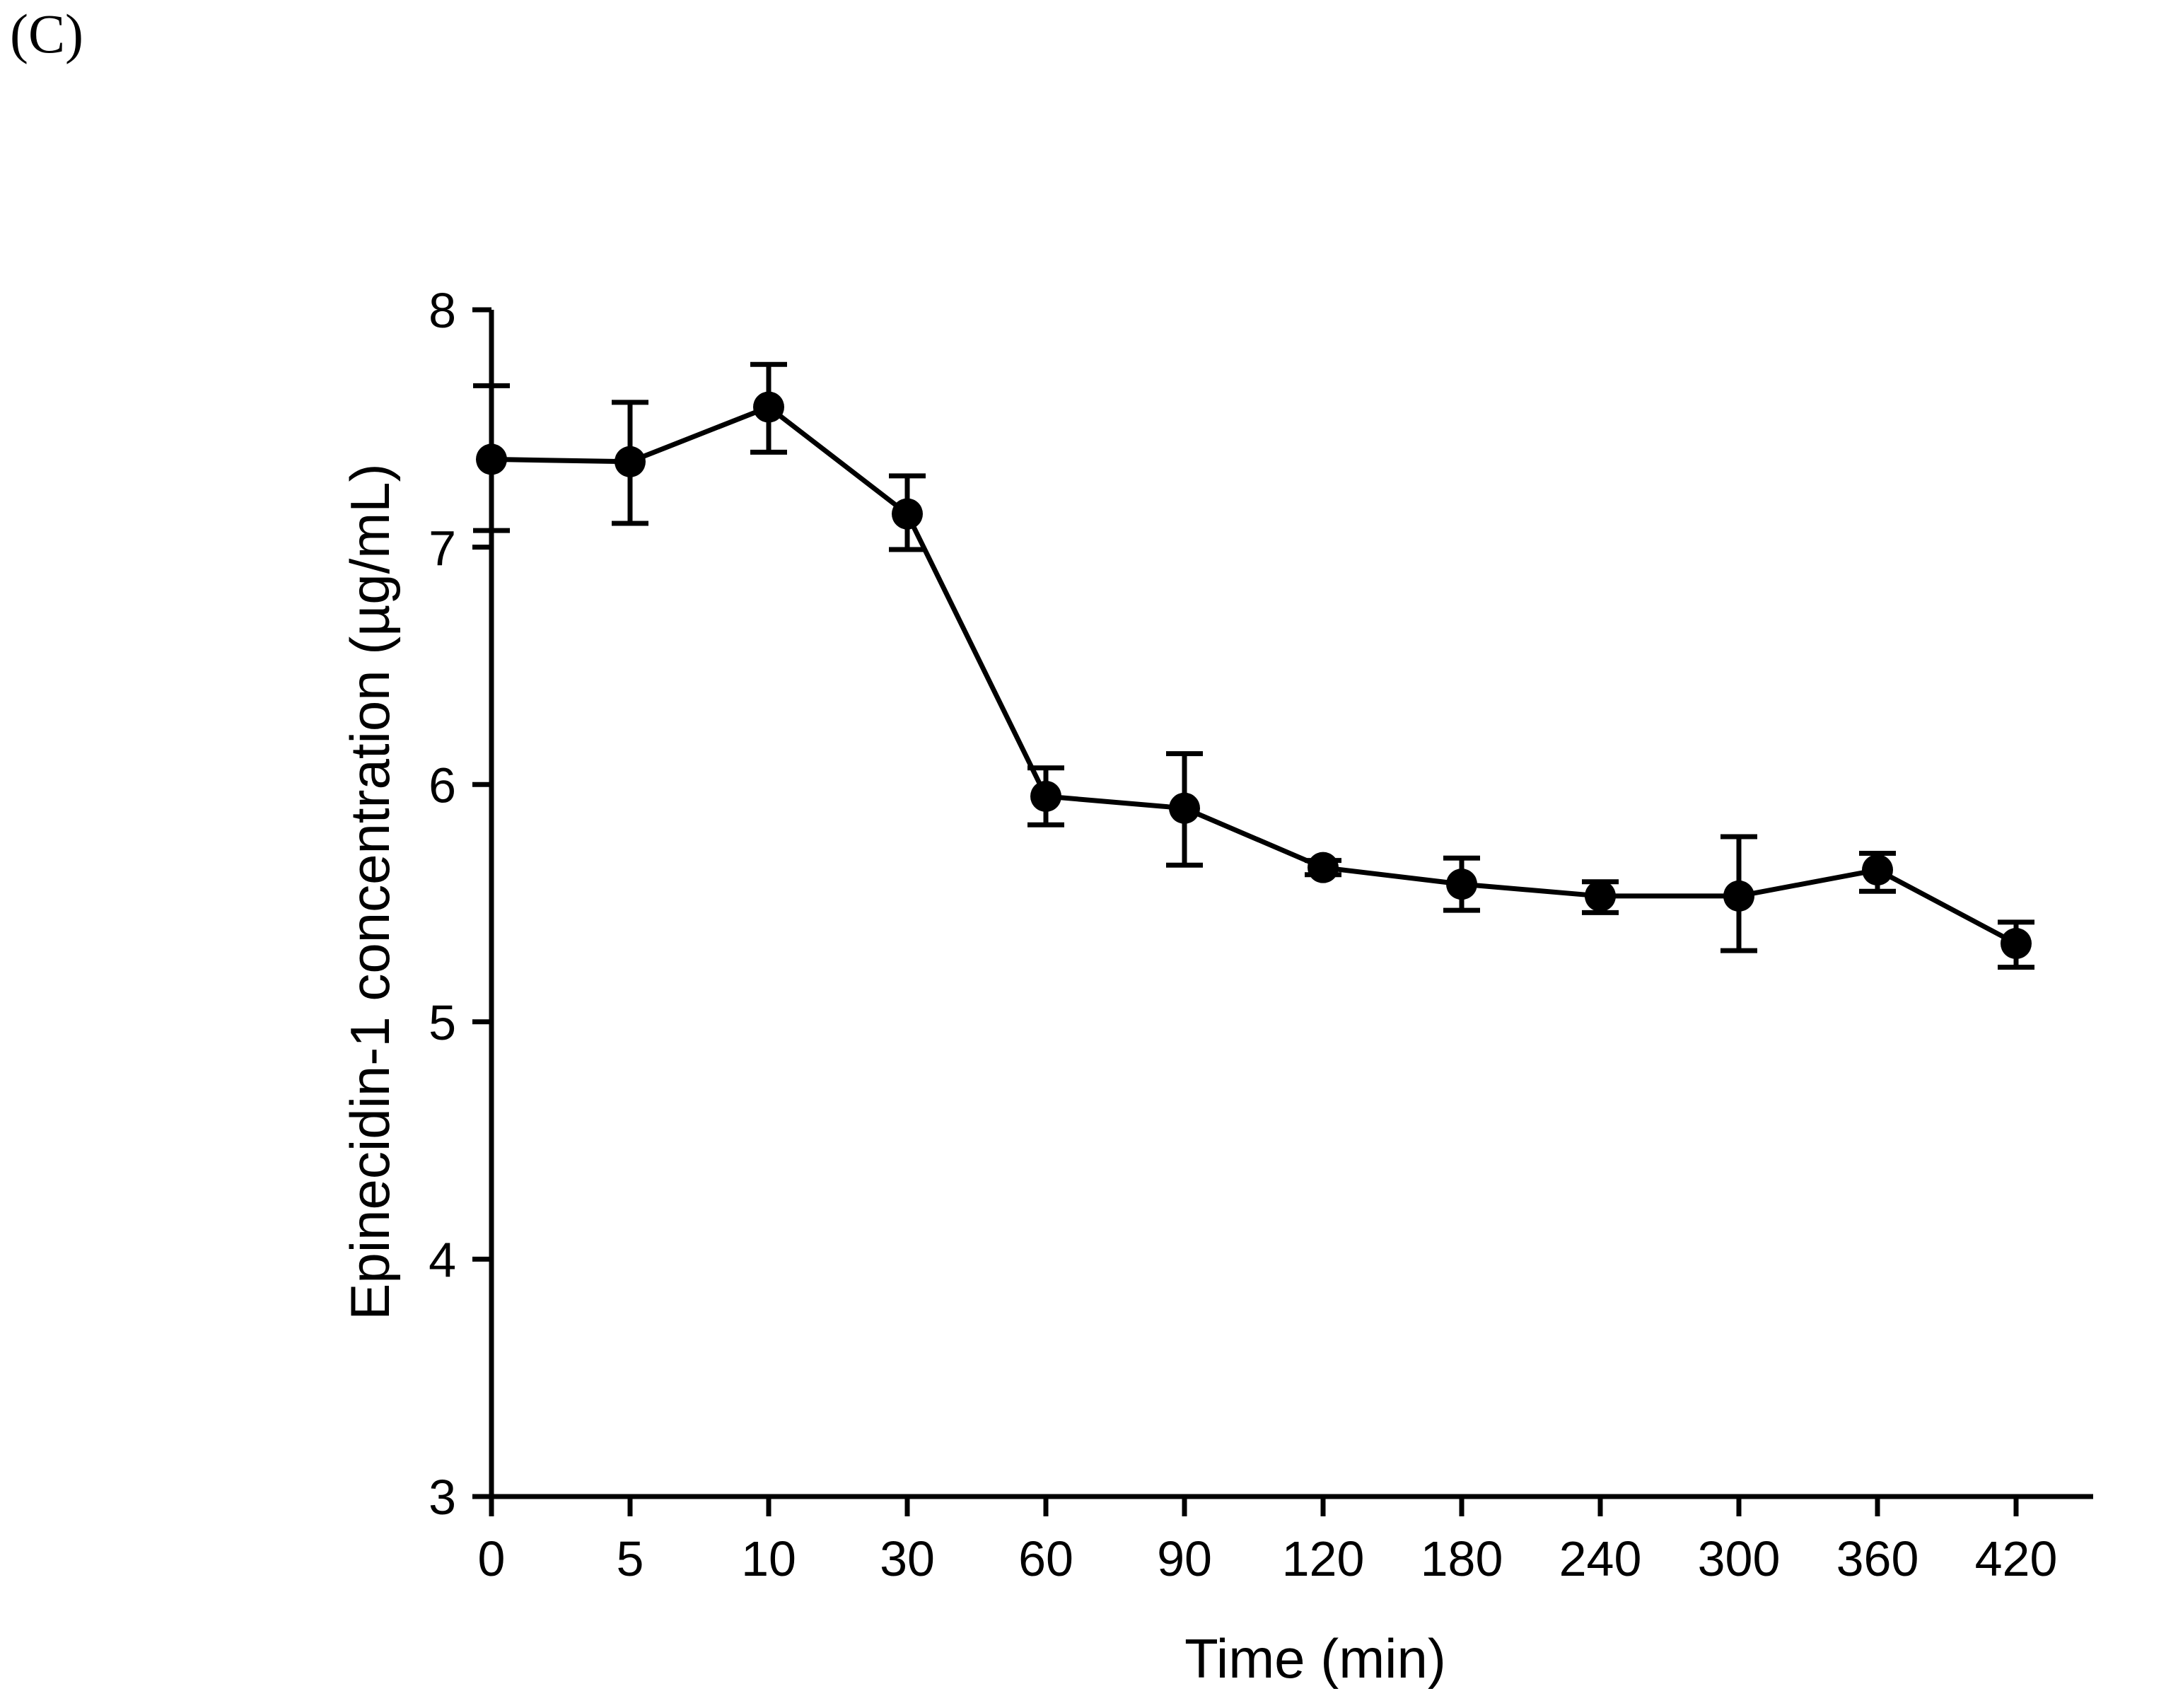  I want to click on panel-label: (C), so click(46, 33).